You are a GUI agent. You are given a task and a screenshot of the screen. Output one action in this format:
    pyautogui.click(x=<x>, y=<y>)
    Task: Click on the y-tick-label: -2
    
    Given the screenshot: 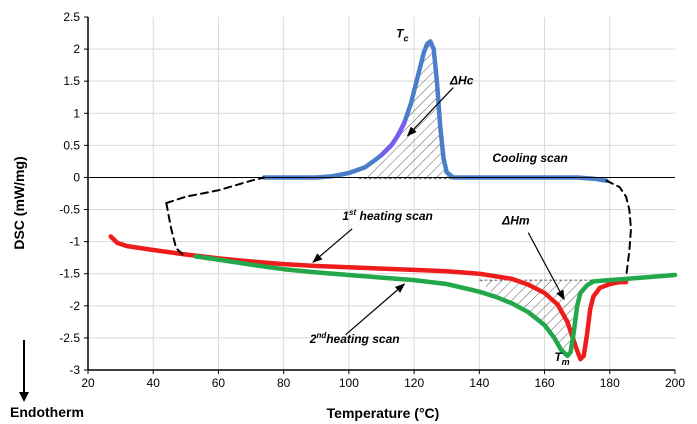 What is the action you would take?
    pyautogui.click(x=74, y=306)
    